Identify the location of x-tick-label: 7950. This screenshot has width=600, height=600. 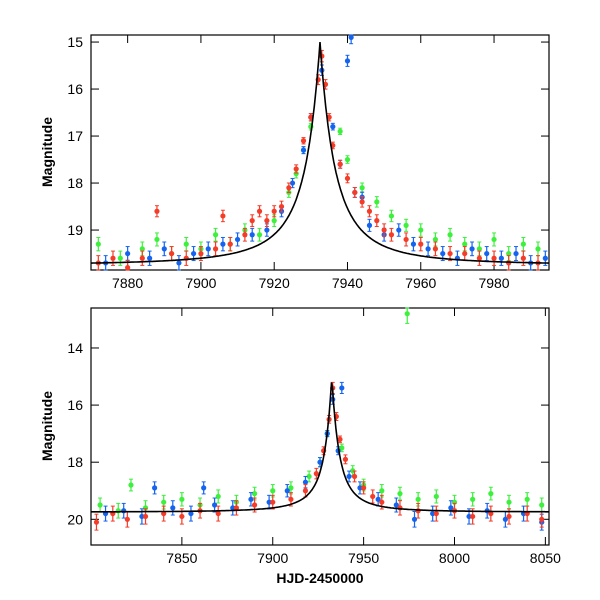
(363, 558).